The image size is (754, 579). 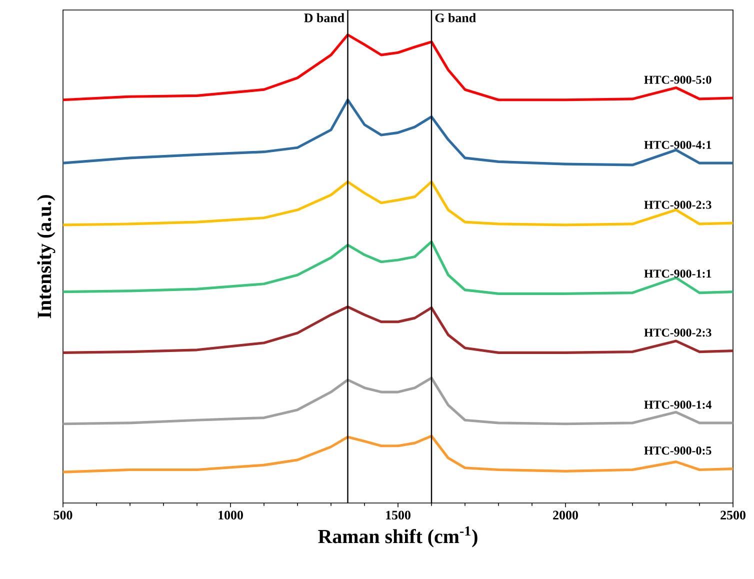 What do you see at coordinates (46, 256) in the screenshot?
I see `y-axis-title: Intensity (a.u.)` at bounding box center [46, 256].